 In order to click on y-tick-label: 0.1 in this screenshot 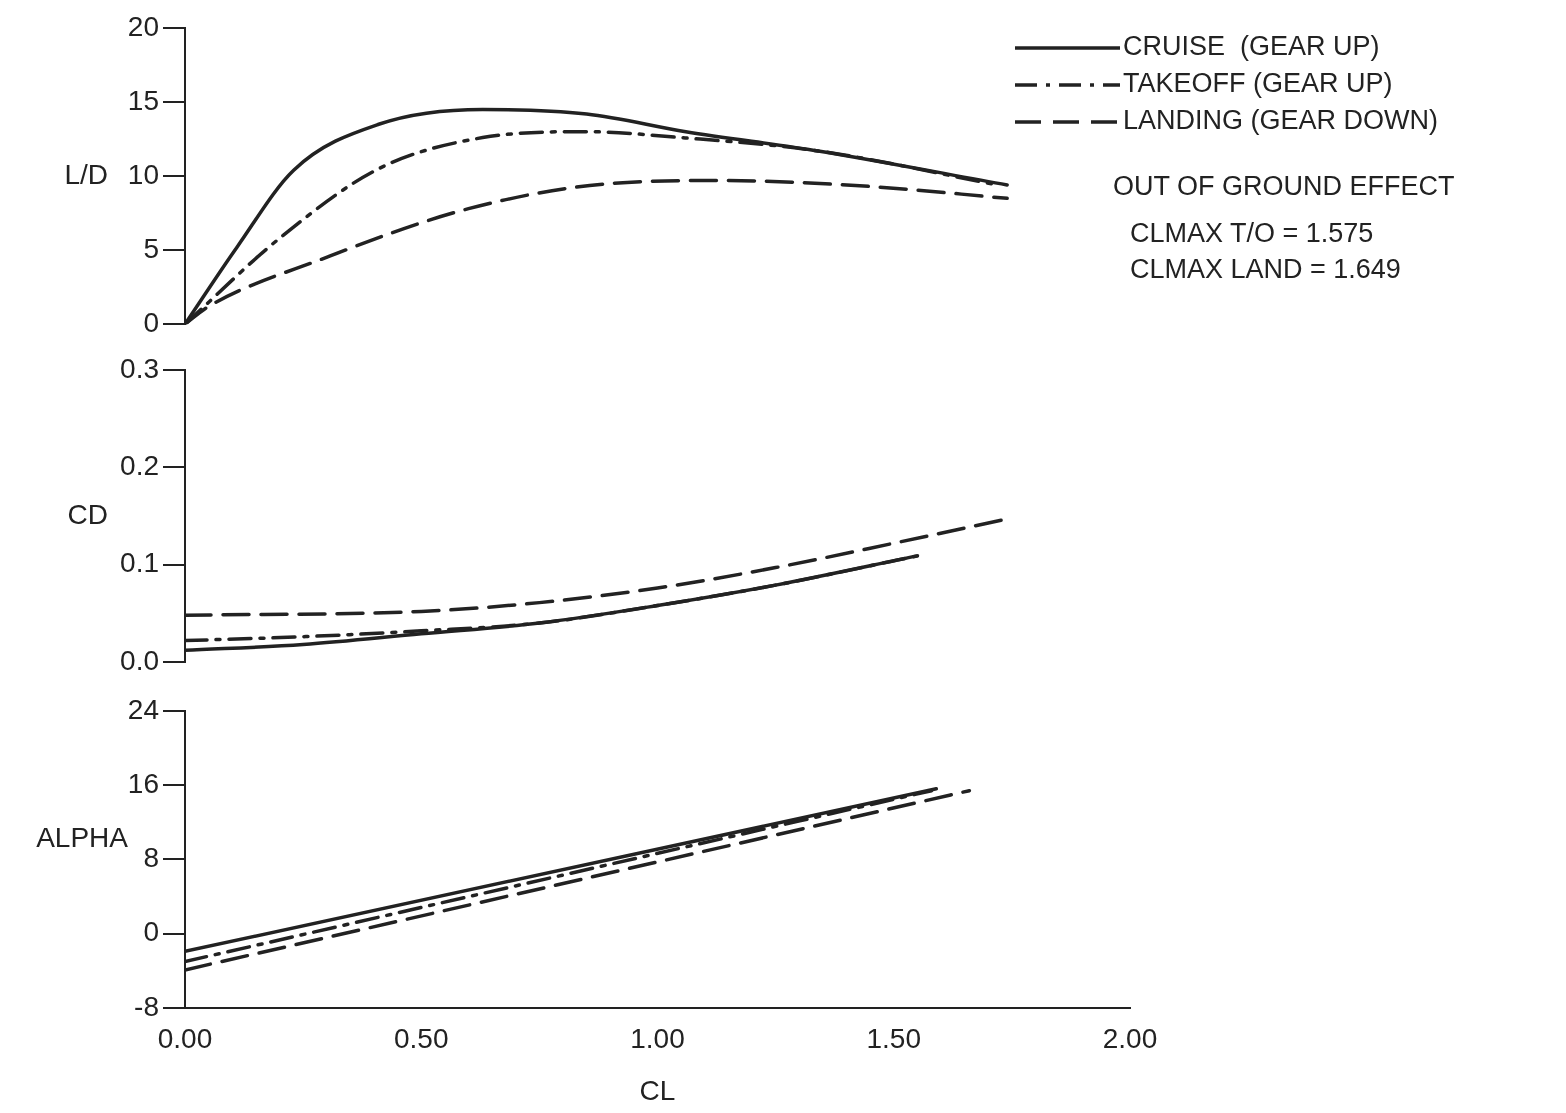, I will do `click(139, 563)`.